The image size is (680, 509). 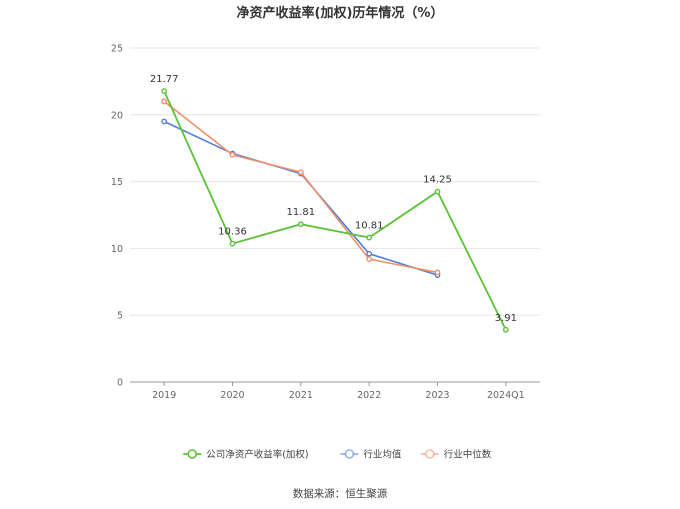 I want to click on x-tick-label: 2024Q1, so click(x=506, y=395).